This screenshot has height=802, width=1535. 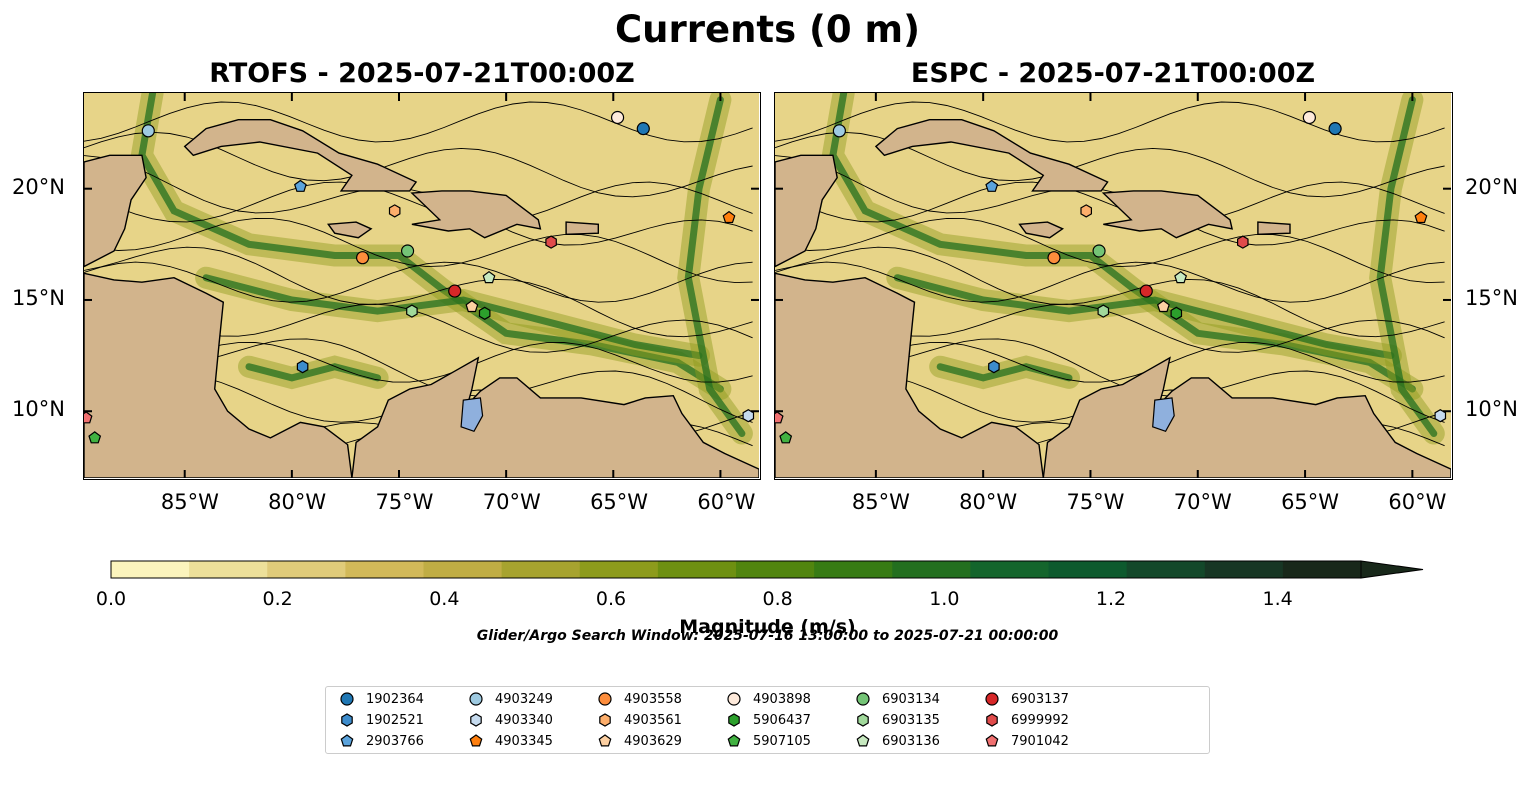 What do you see at coordinates (422, 73) in the screenshot?
I see `panel-title-rtofs: RTOFS - 2025-07-21T00:00Z` at bounding box center [422, 73].